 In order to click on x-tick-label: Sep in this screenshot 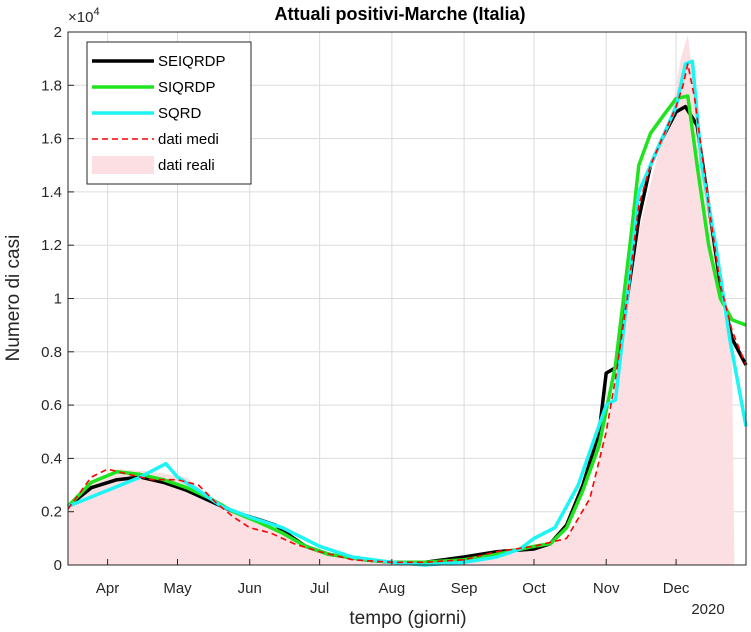, I will do `click(464, 588)`.